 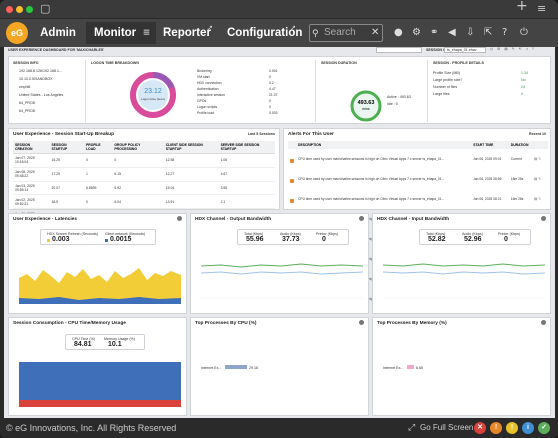 I want to click on table-cell: Jan 06, 2025 08:21, so click(x=487, y=199).